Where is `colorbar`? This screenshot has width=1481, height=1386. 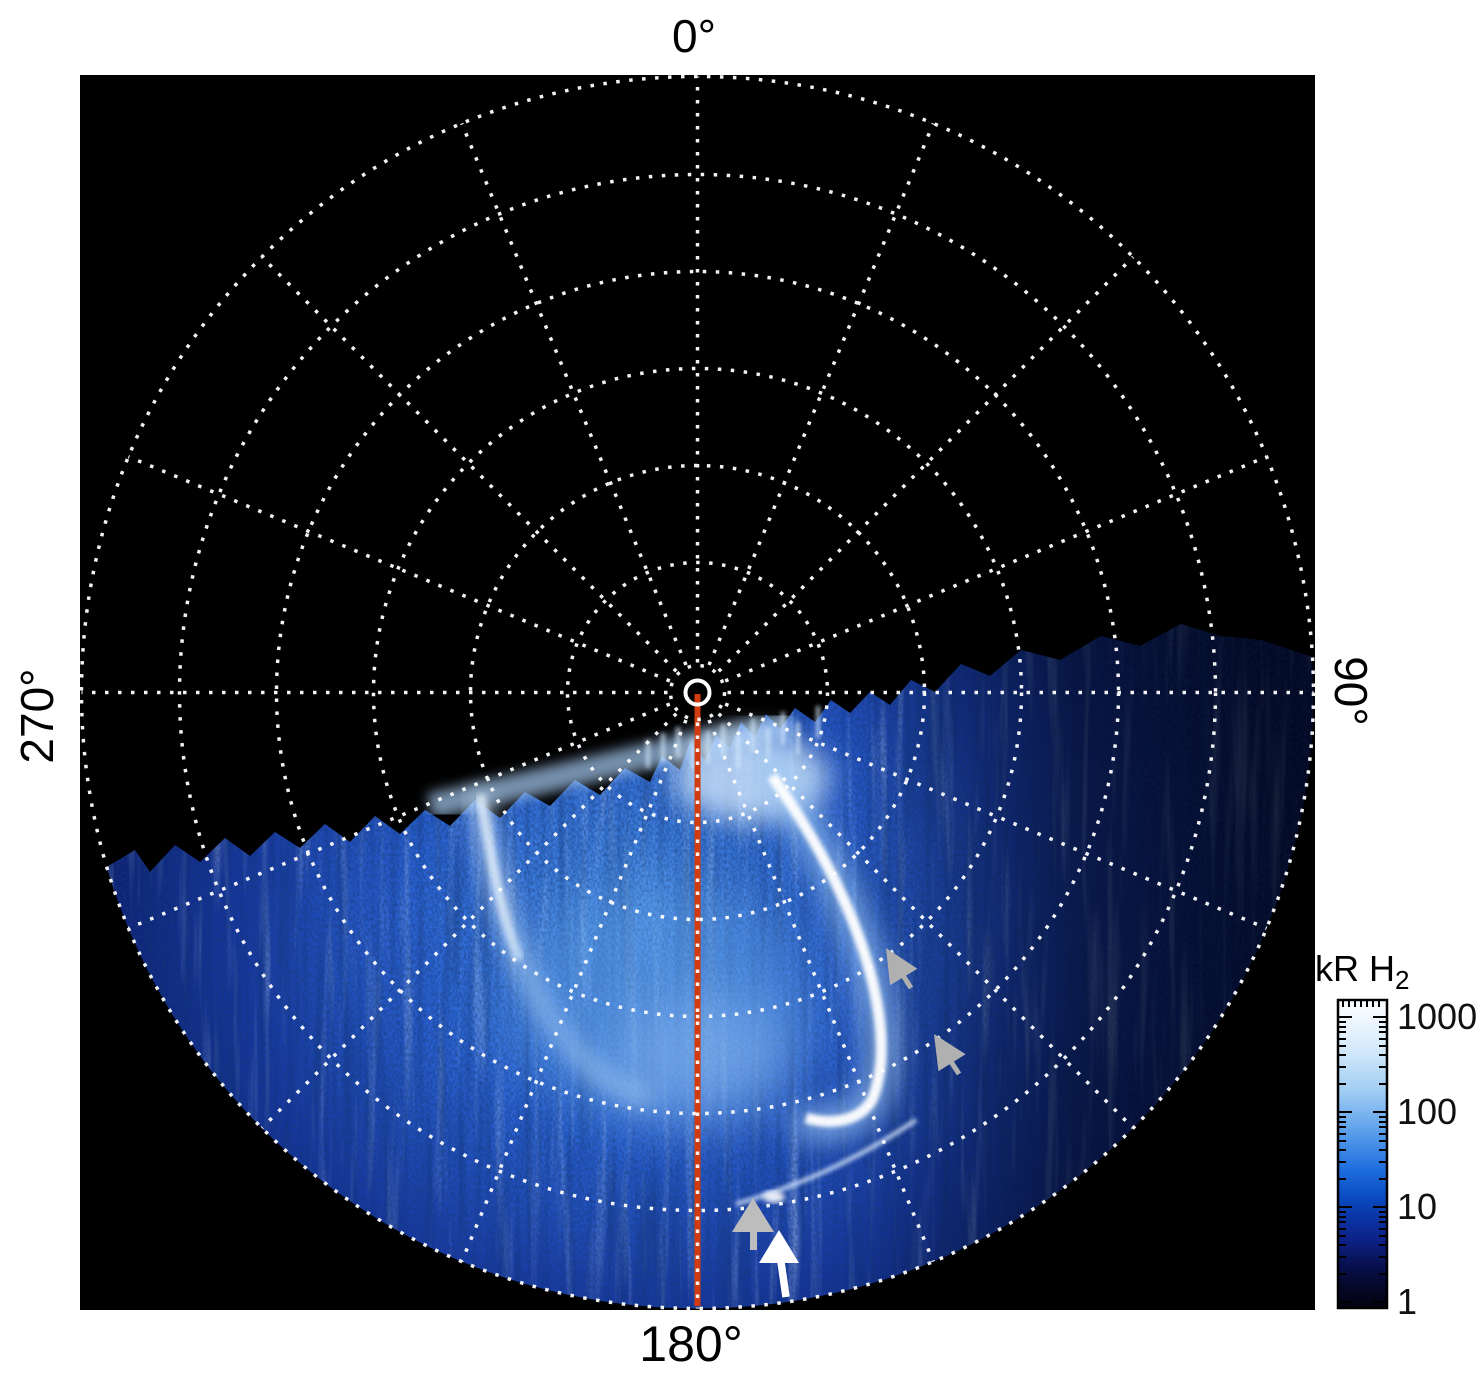 colorbar is located at coordinates (1362, 1154).